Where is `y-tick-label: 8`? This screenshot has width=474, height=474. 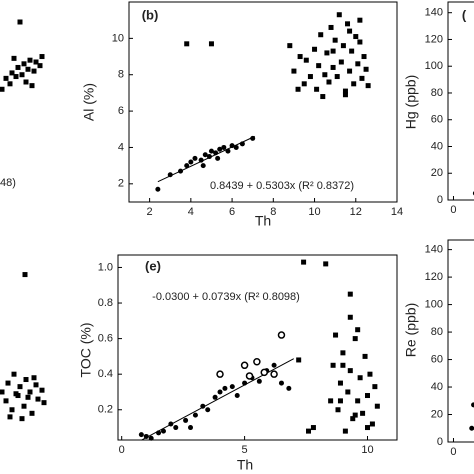
y-tick-label: 8 is located at coordinates (121, 75).